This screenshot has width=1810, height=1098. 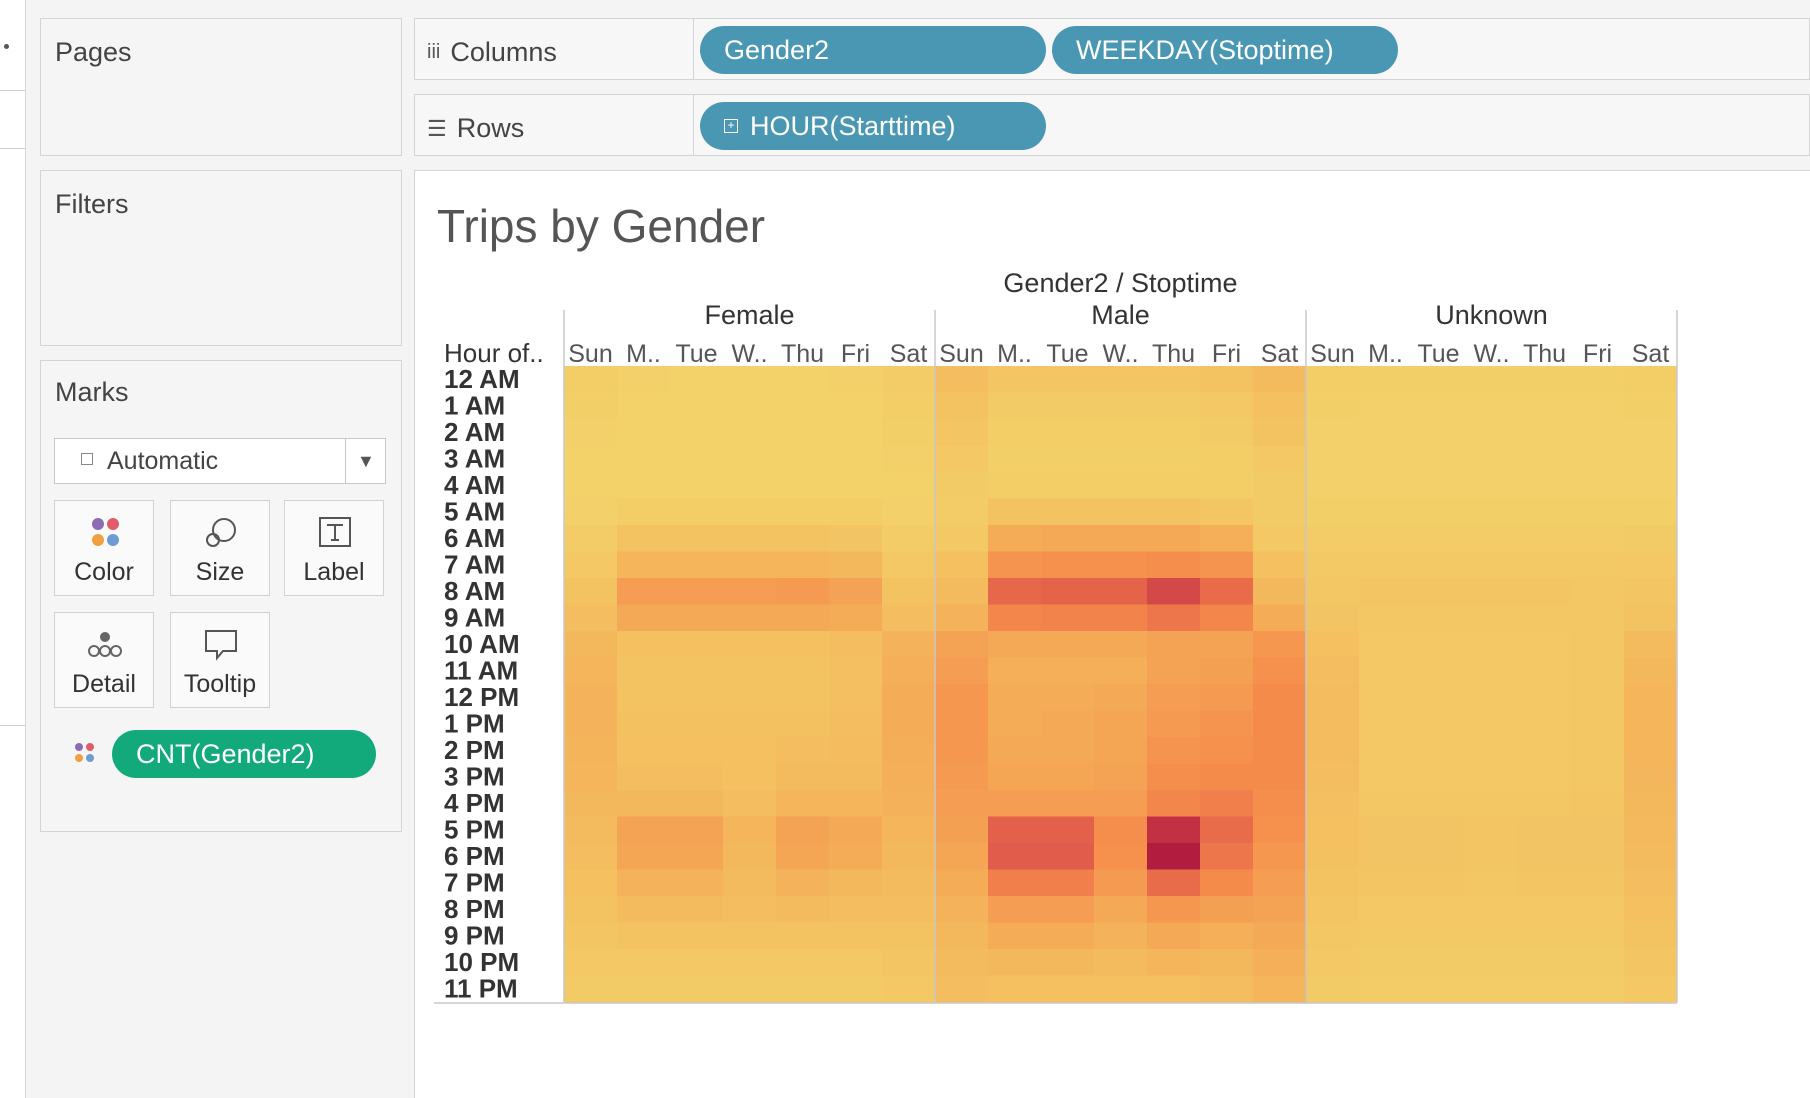 I want to click on detail-card-label: Detail, so click(x=104, y=684).